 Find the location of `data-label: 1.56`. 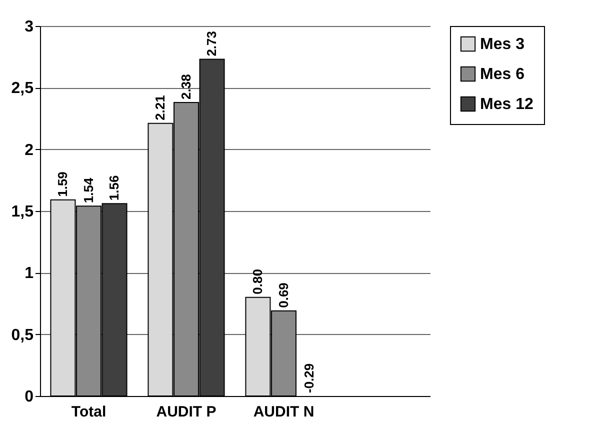

data-label: 1.56 is located at coordinates (114, 188).